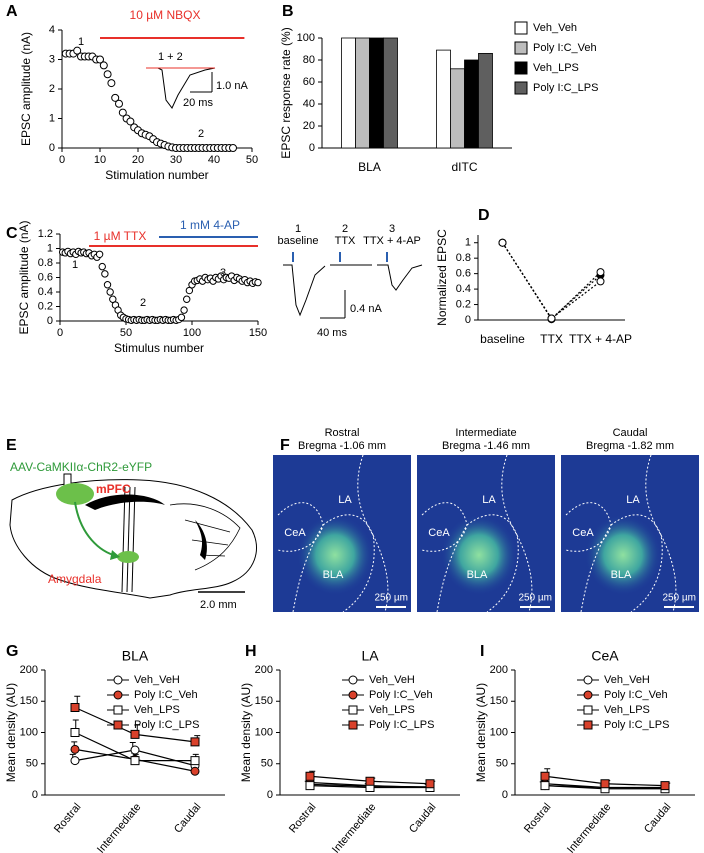 The width and height of the screenshot is (704, 853). Describe the element at coordinates (463, 274) in the screenshot. I see `y-tick-label: 0.6` at that location.